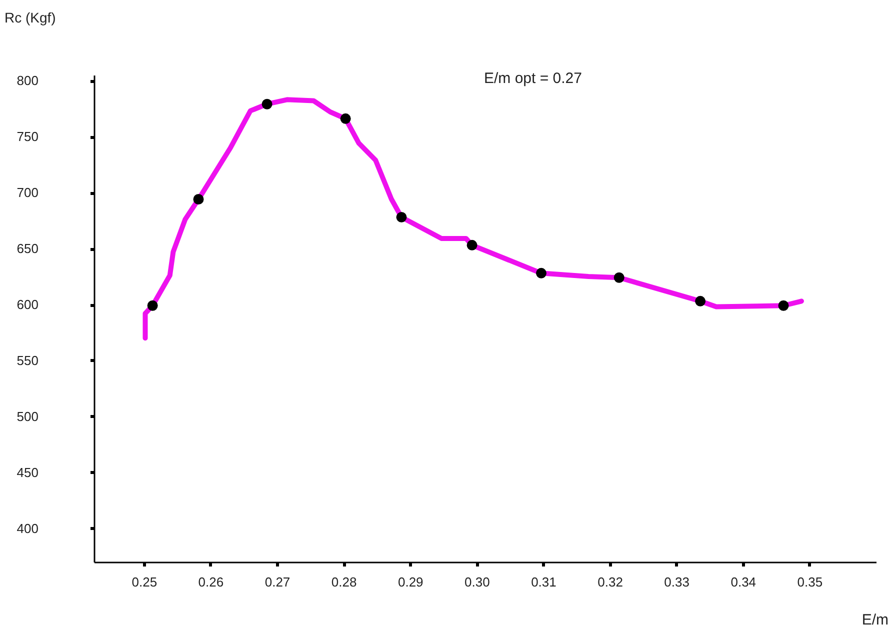  I want to click on annotation: E/m opt = 0.27, so click(533, 78).